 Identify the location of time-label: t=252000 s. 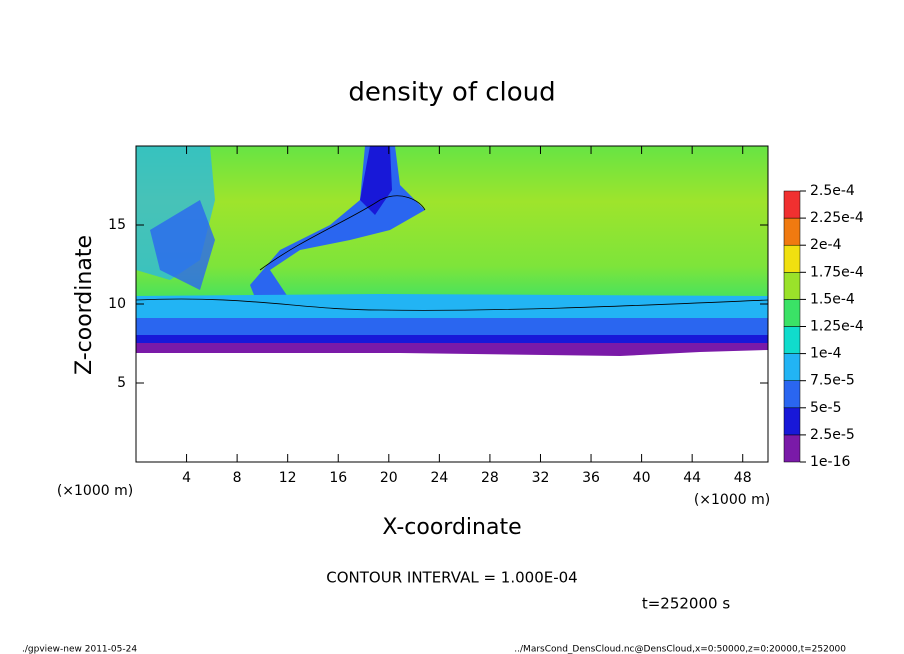
(686, 604).